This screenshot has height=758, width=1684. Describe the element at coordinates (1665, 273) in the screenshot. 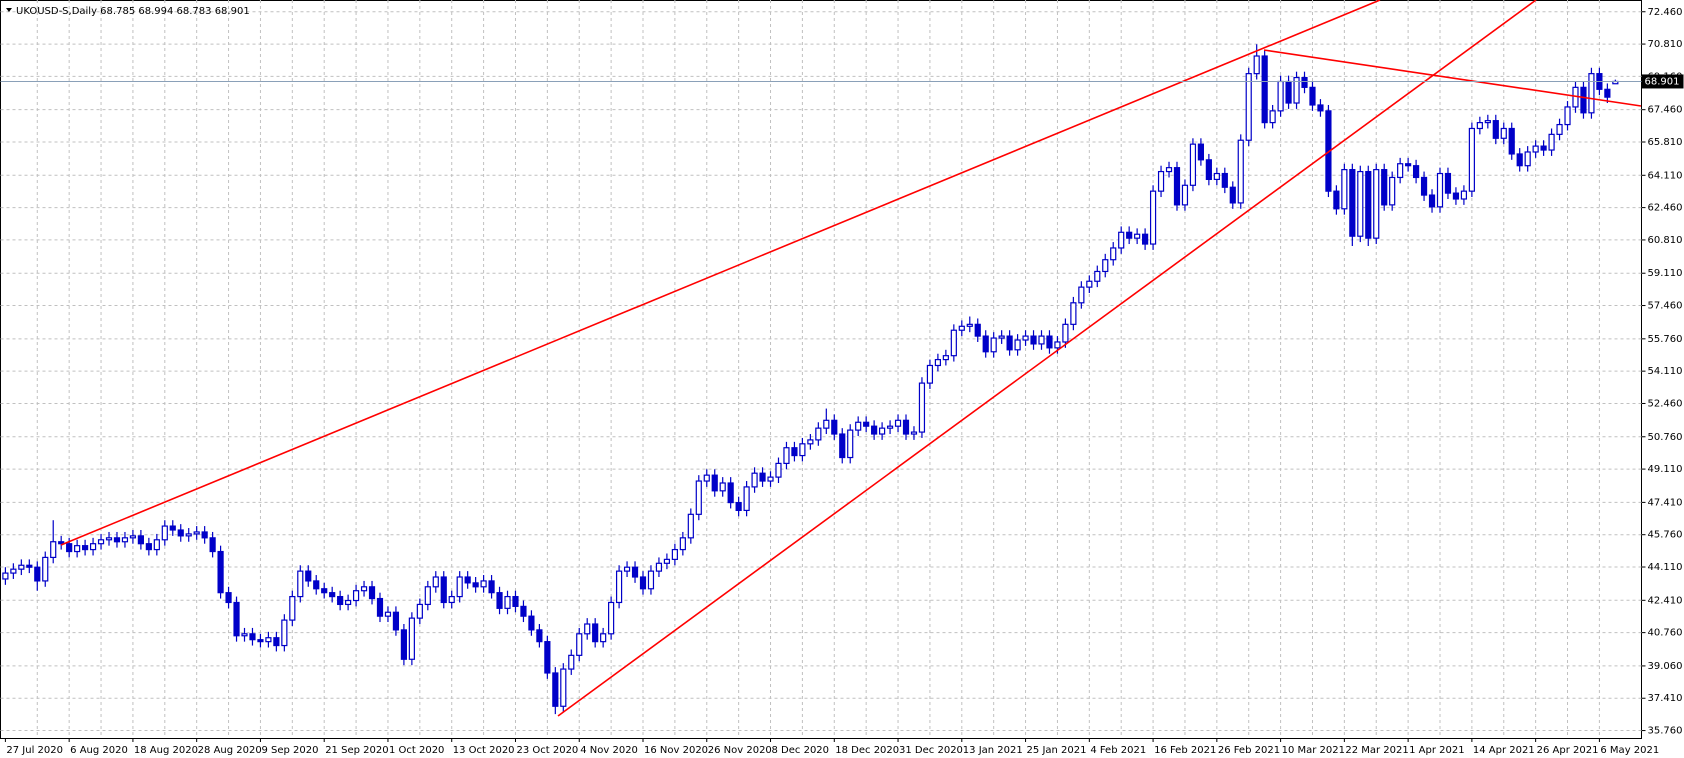

I see `y-tick-label: 59.110` at that location.